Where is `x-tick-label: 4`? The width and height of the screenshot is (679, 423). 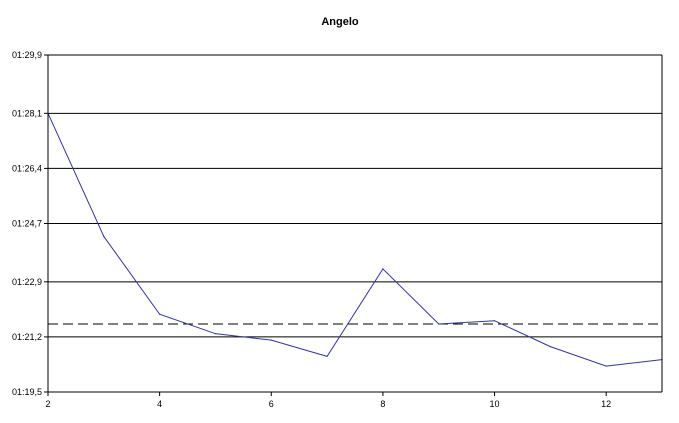
x-tick-label: 4 is located at coordinates (159, 404).